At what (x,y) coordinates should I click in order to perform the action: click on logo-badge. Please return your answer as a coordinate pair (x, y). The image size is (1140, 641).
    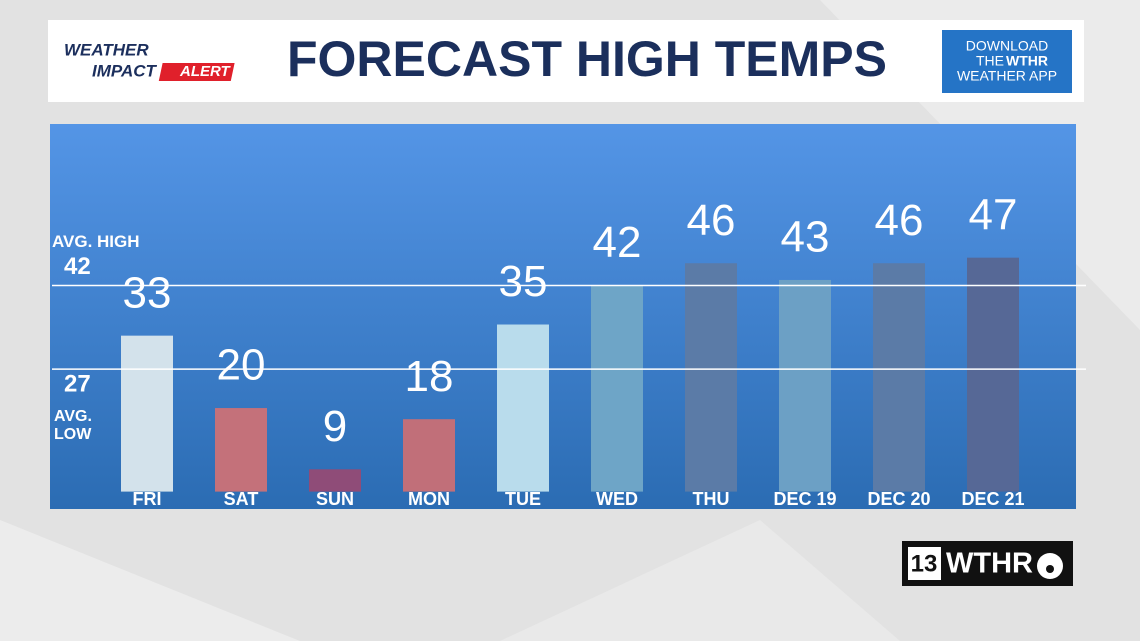
    Looking at the image, I should click on (196, 72).